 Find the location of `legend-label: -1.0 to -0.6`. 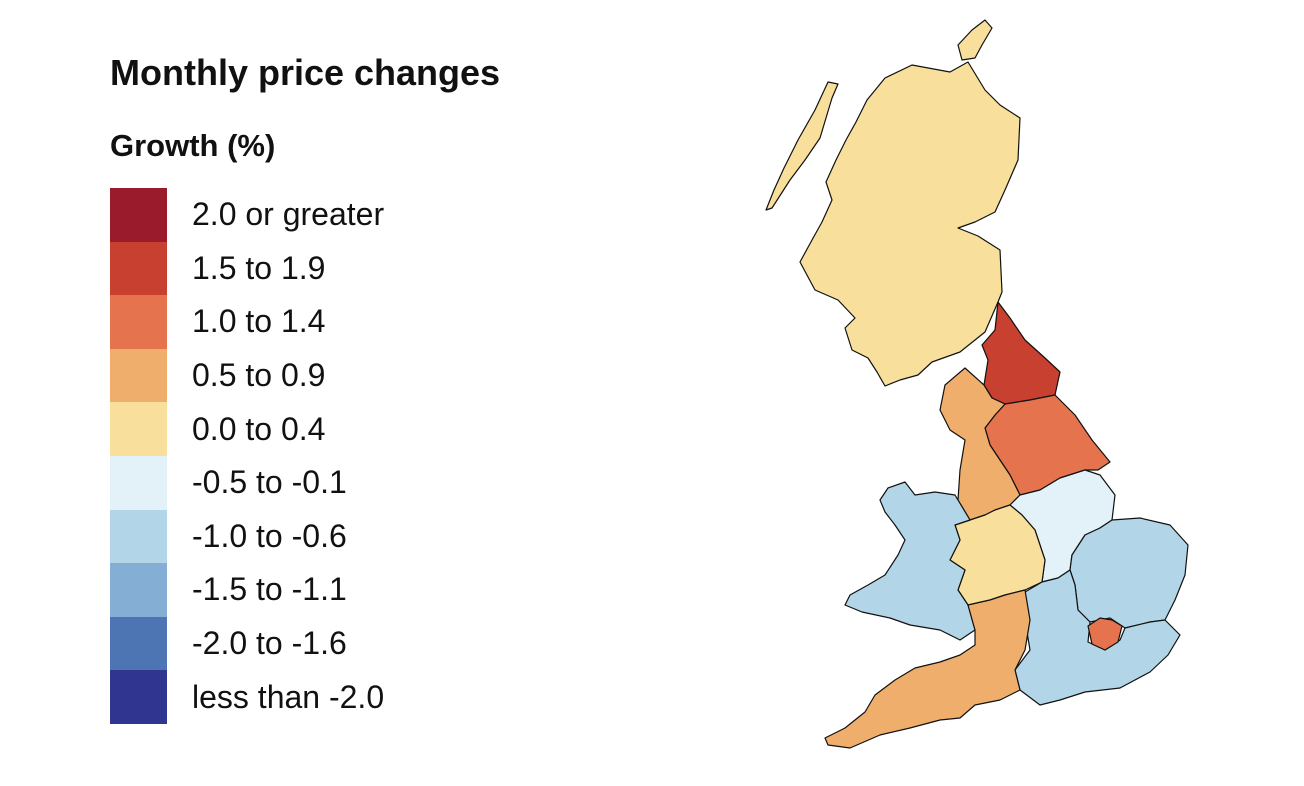

legend-label: -1.0 to -0.6 is located at coordinates (269, 535).